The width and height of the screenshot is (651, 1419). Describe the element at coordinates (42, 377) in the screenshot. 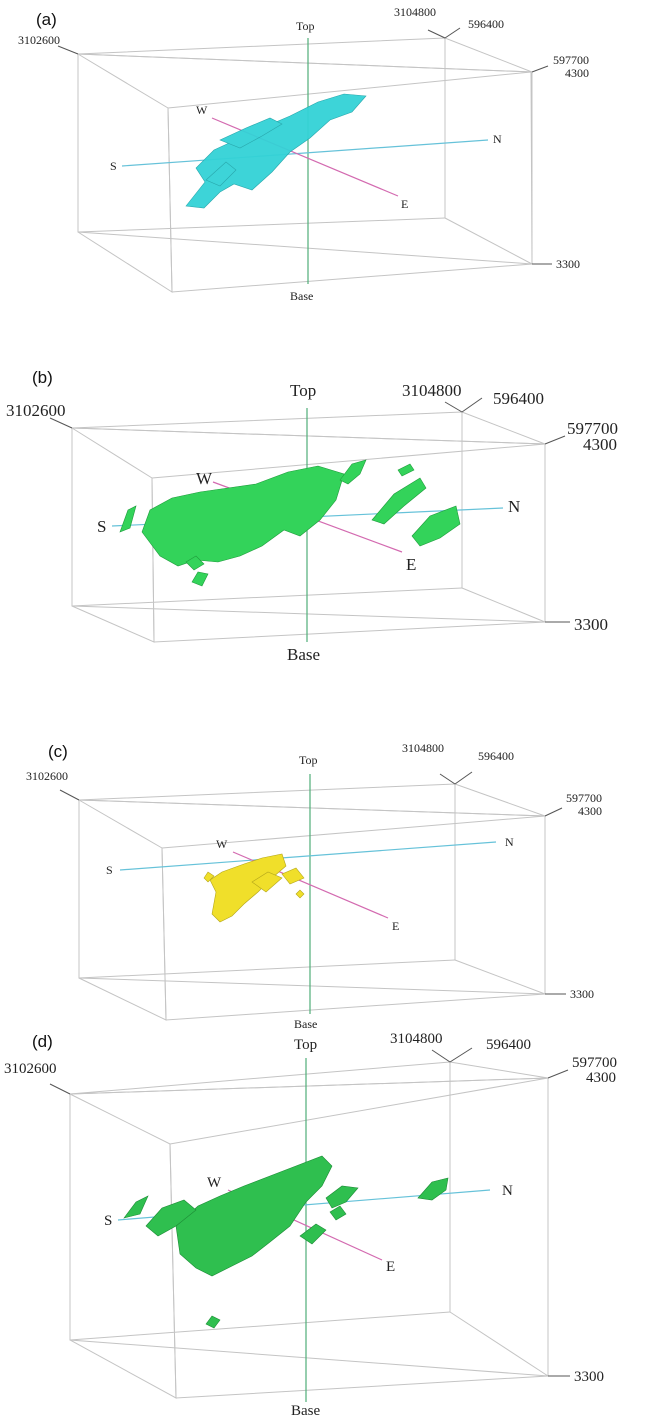

I see `panel-label: (b)` at that location.